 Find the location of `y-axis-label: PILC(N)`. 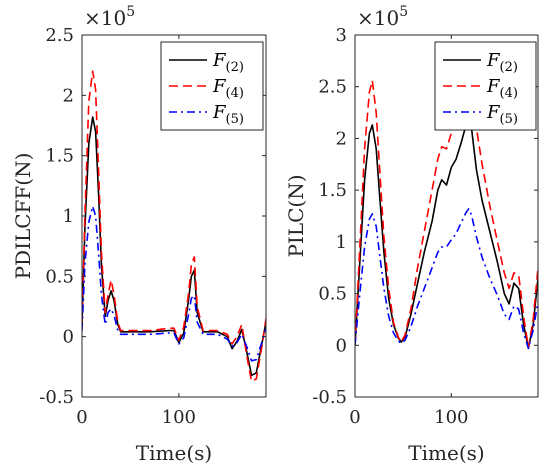

y-axis-label: PILC(N) is located at coordinates (296, 215).